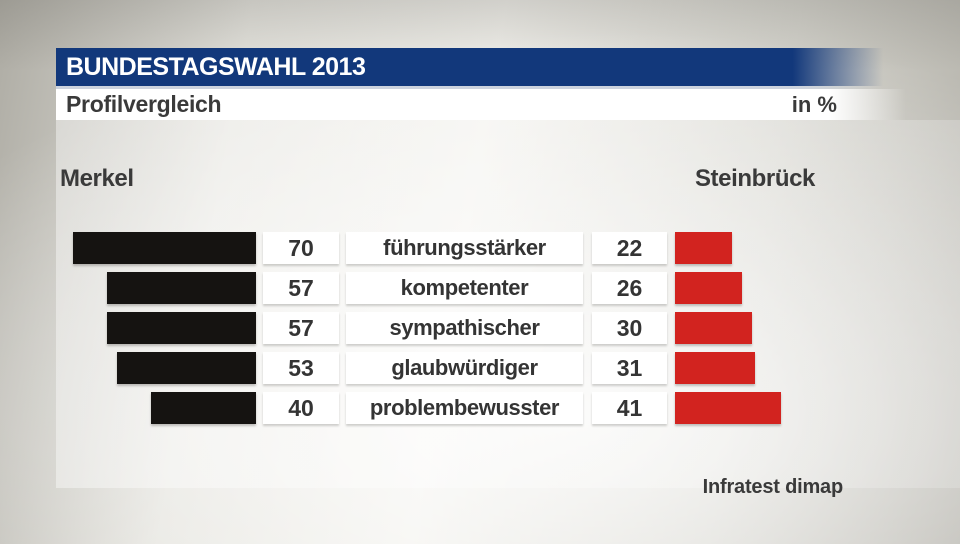 The height and width of the screenshot is (544, 960). What do you see at coordinates (754, 178) in the screenshot?
I see `candidate-name-right: Steinbrück` at bounding box center [754, 178].